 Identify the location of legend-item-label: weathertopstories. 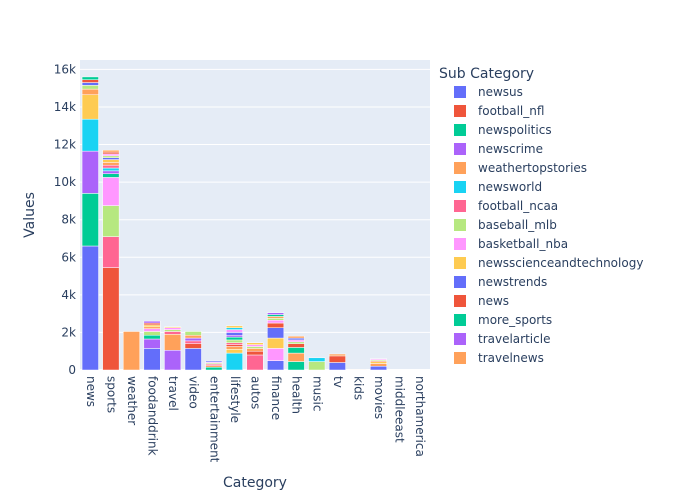
(532, 168).